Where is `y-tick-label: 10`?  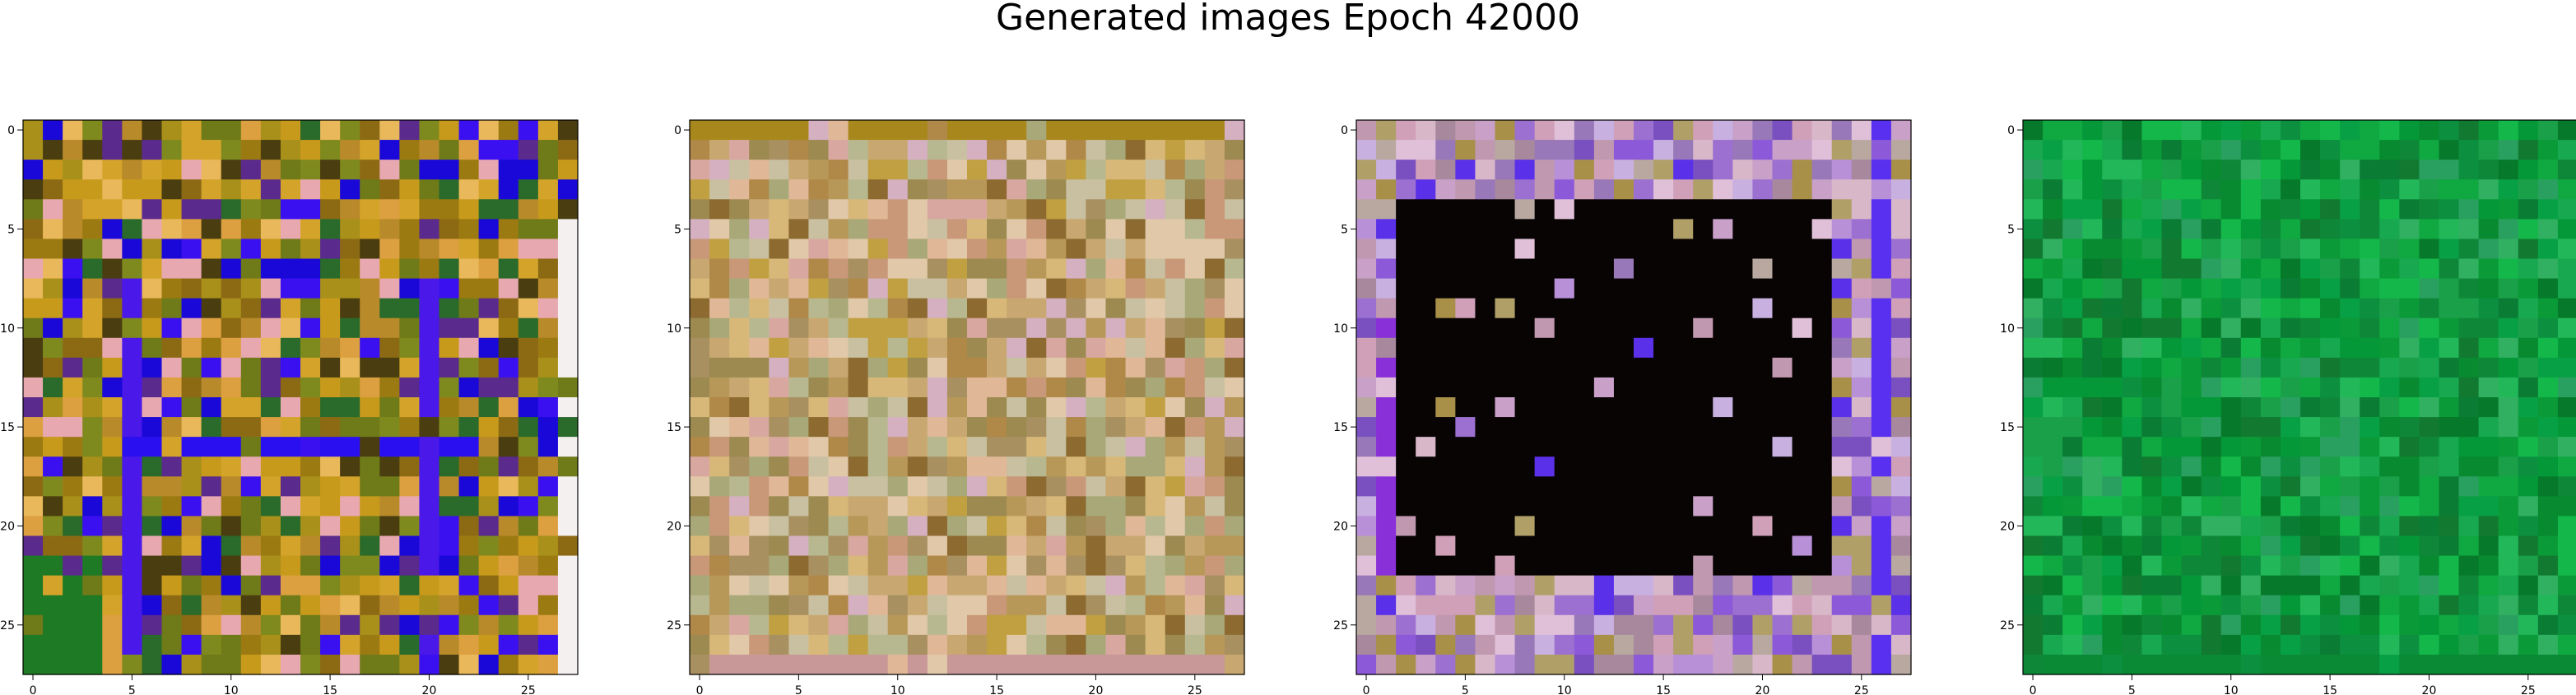 y-tick-label: 10 is located at coordinates (1340, 329).